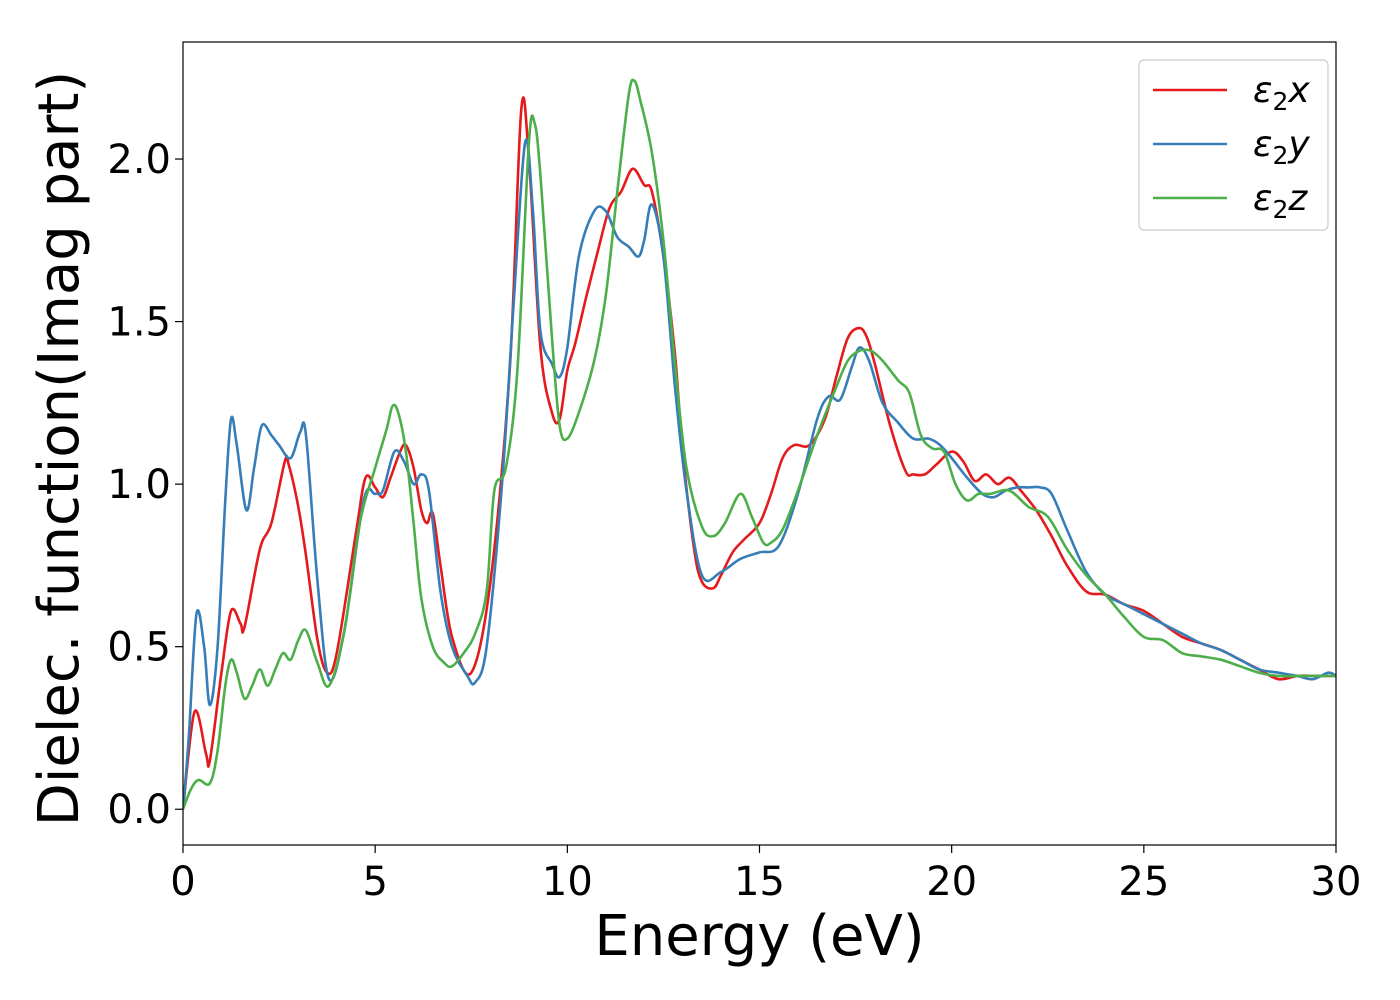  Describe the element at coordinates (567, 882) in the screenshot. I see `x-tick-label: 10` at that location.